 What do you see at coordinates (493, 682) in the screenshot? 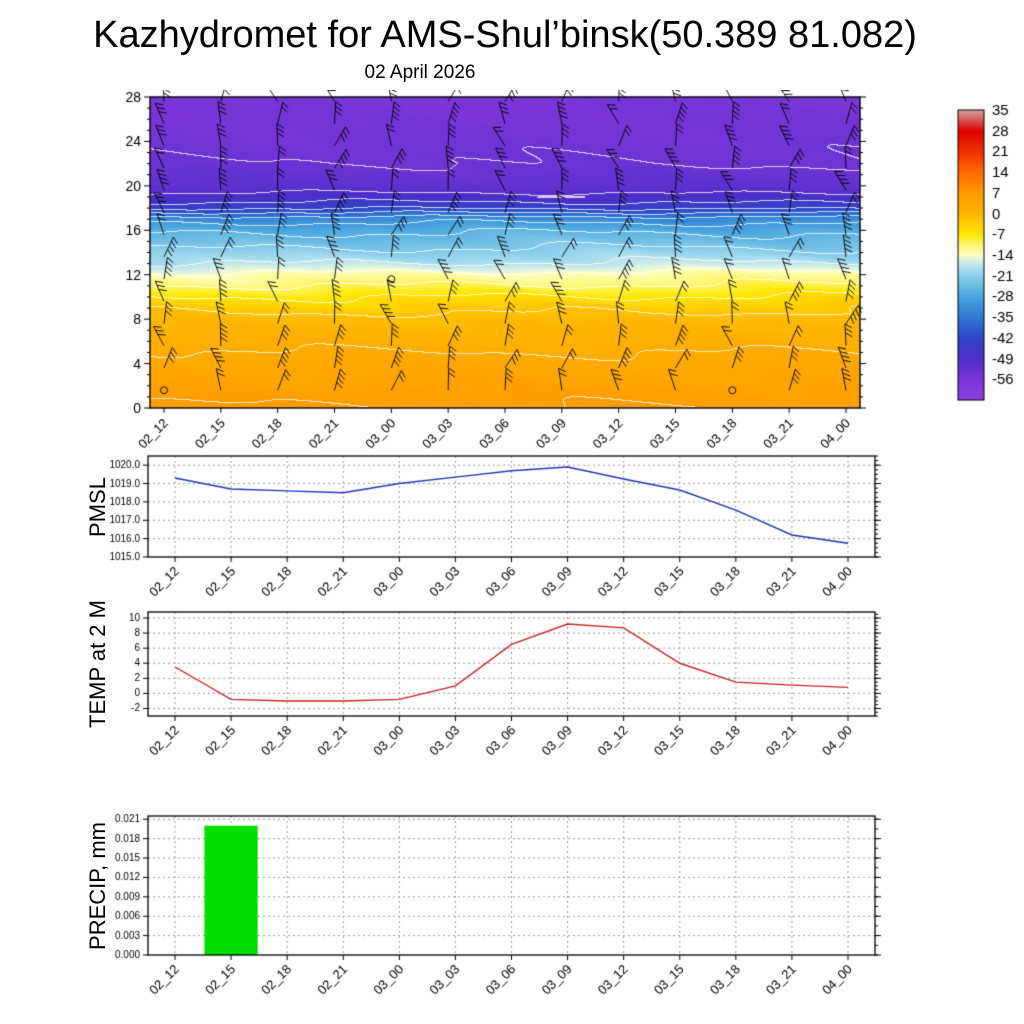
I see `temp-chart-canvas` at bounding box center [493, 682].